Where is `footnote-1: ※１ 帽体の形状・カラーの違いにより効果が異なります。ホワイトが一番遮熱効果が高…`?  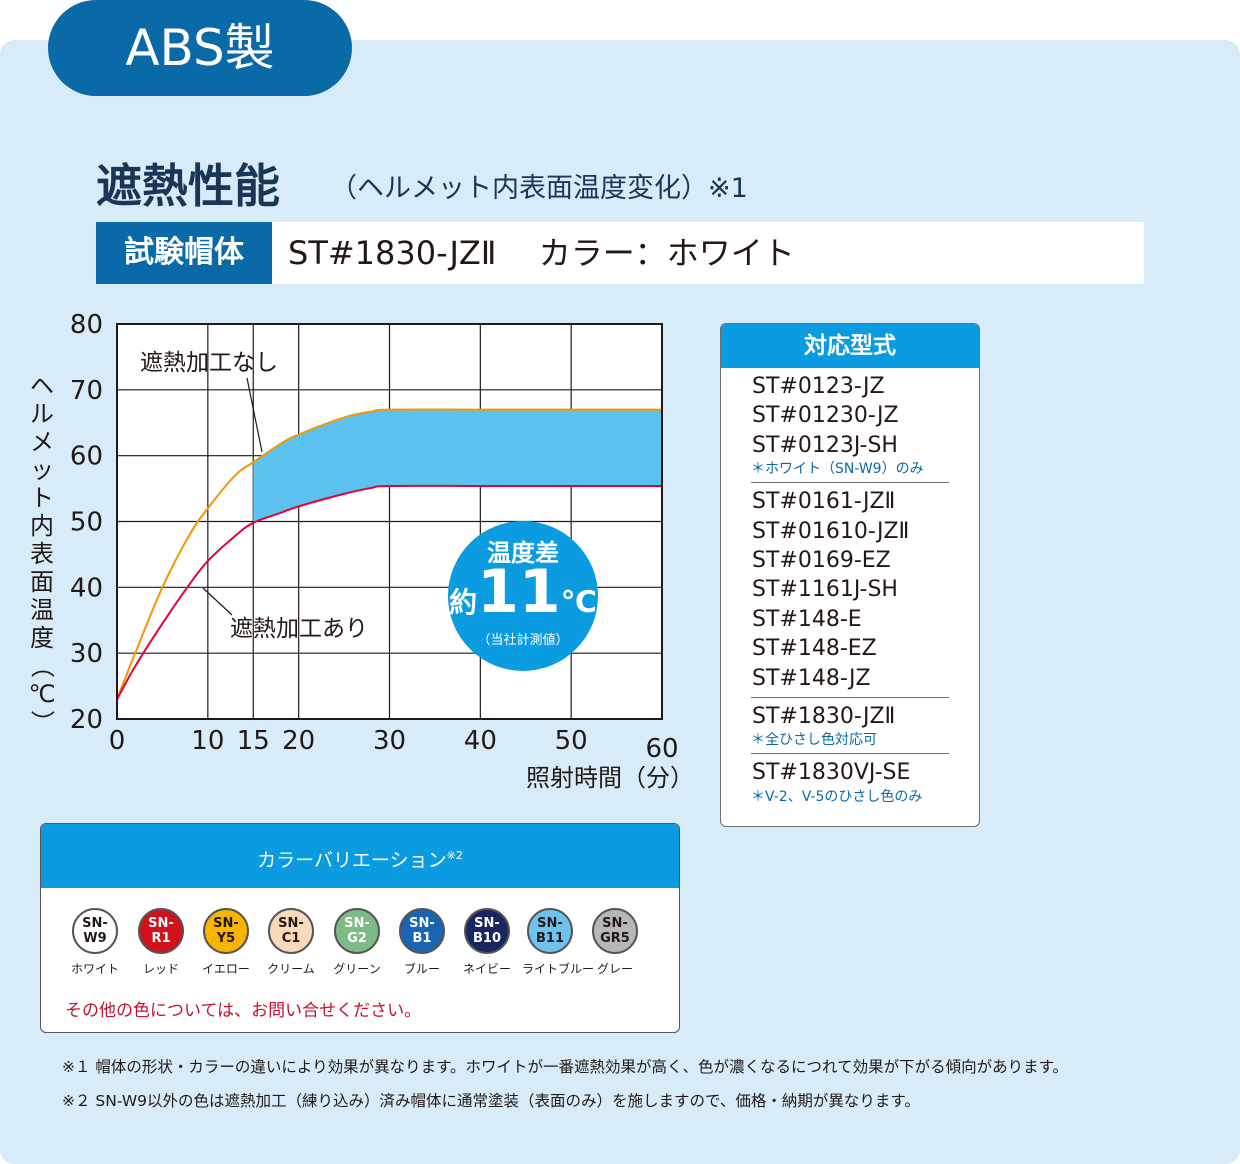 footnote-1: ※１ 帽体の形状・カラーの違いにより効果が異なります。ホワイトが一番遮熱効果が高… is located at coordinates (565, 1067).